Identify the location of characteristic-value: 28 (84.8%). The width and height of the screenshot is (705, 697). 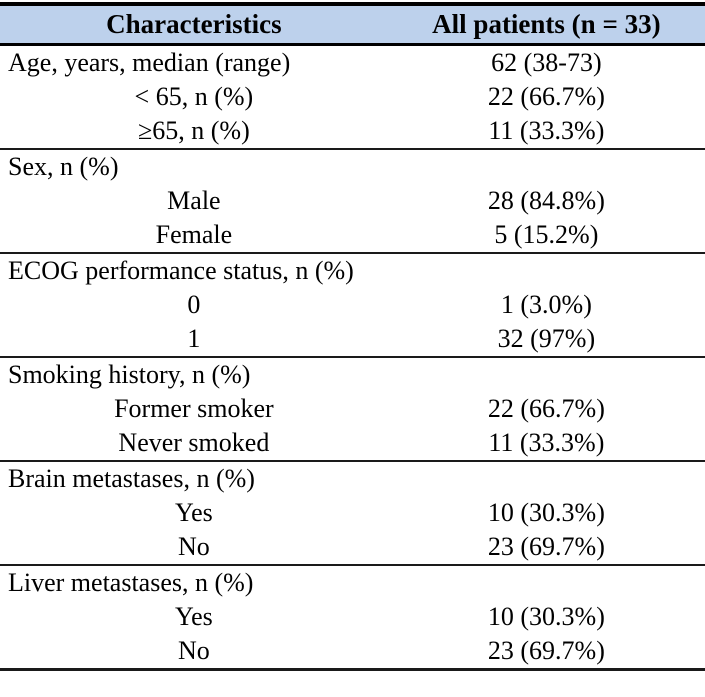
(546, 200).